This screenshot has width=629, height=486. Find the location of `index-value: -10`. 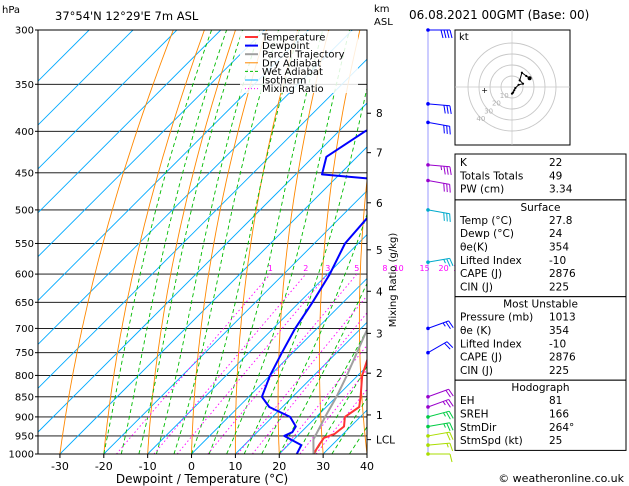

index-value: -10 is located at coordinates (557, 261).